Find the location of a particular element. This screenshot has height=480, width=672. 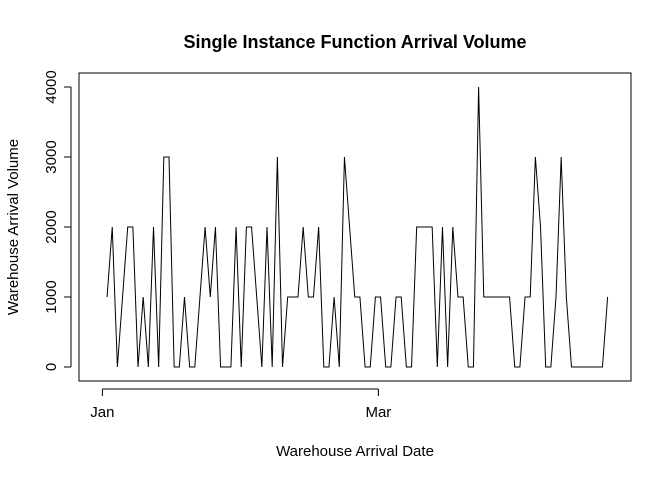

y-tick-label: 2000 is located at coordinates (51, 226).